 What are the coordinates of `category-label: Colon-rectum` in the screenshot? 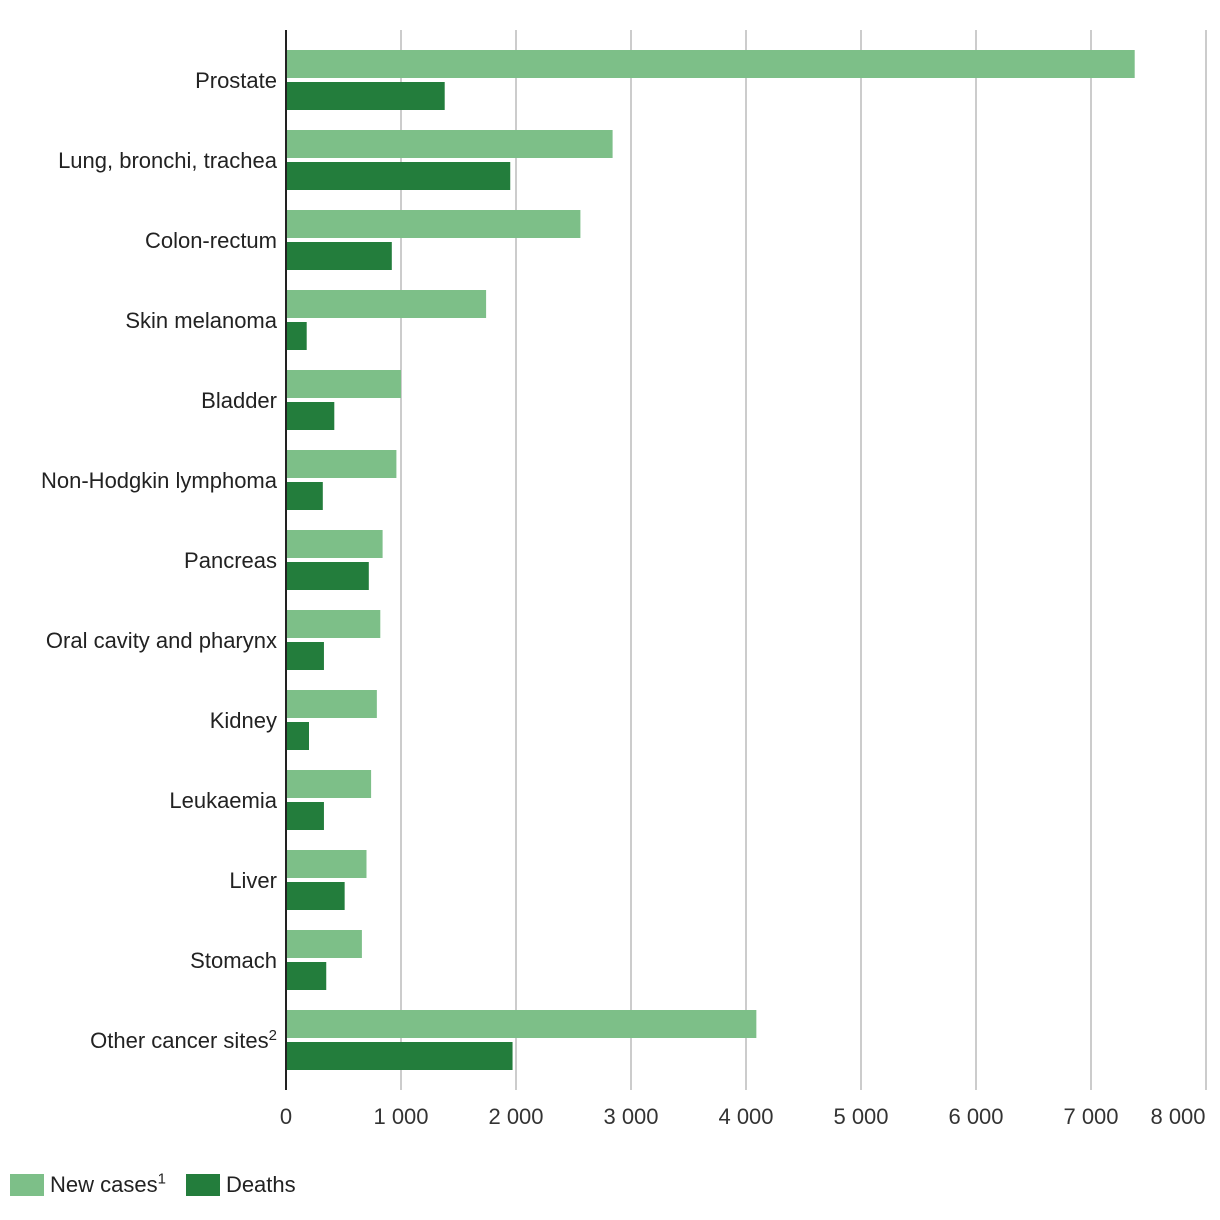 It's located at (211, 240).